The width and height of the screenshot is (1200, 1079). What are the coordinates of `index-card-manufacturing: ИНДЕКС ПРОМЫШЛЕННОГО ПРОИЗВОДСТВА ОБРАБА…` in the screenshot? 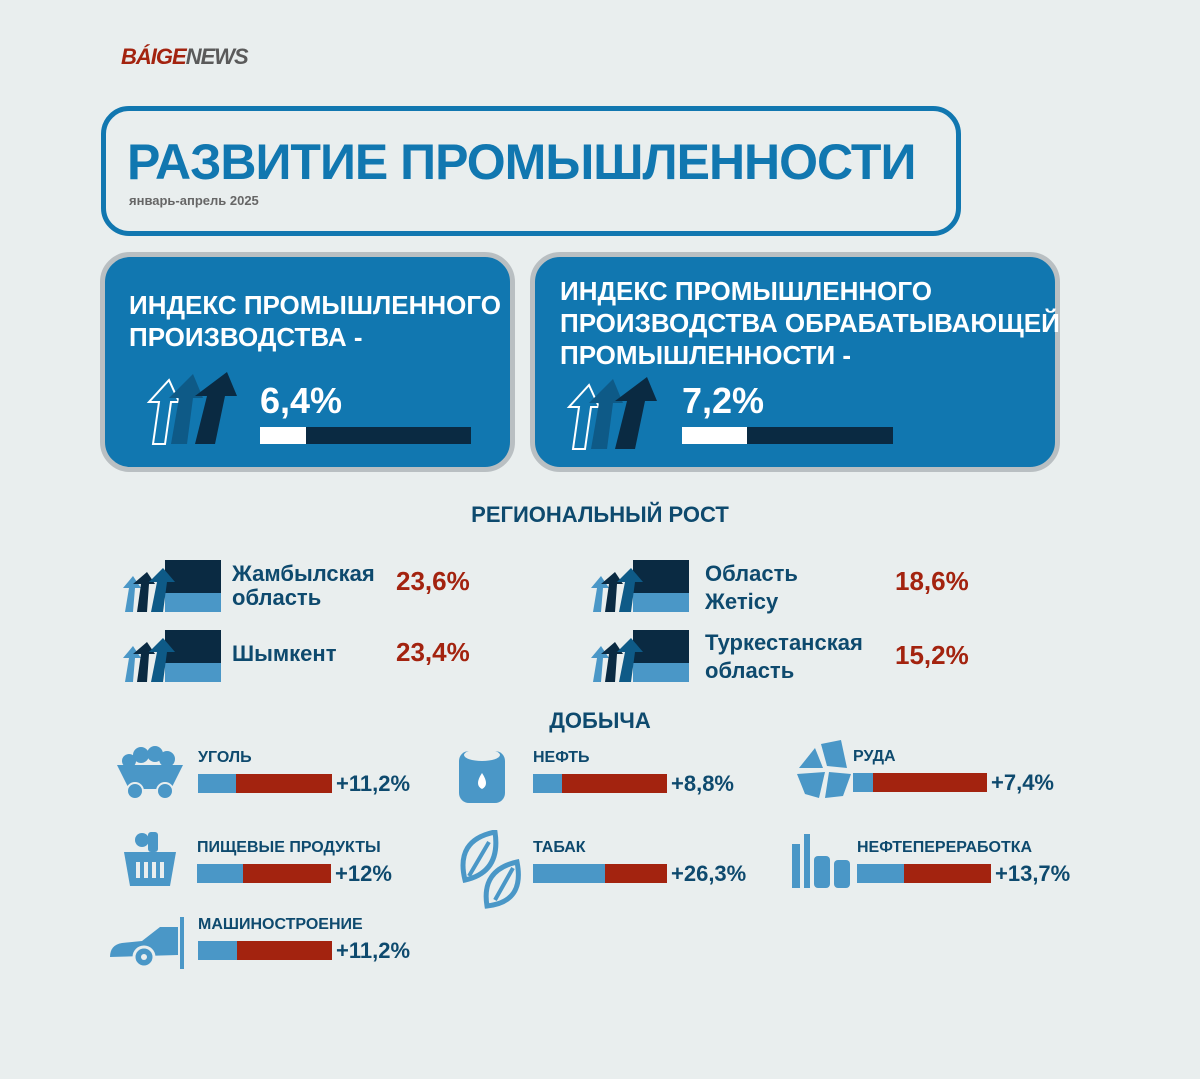 It's located at (795, 362).